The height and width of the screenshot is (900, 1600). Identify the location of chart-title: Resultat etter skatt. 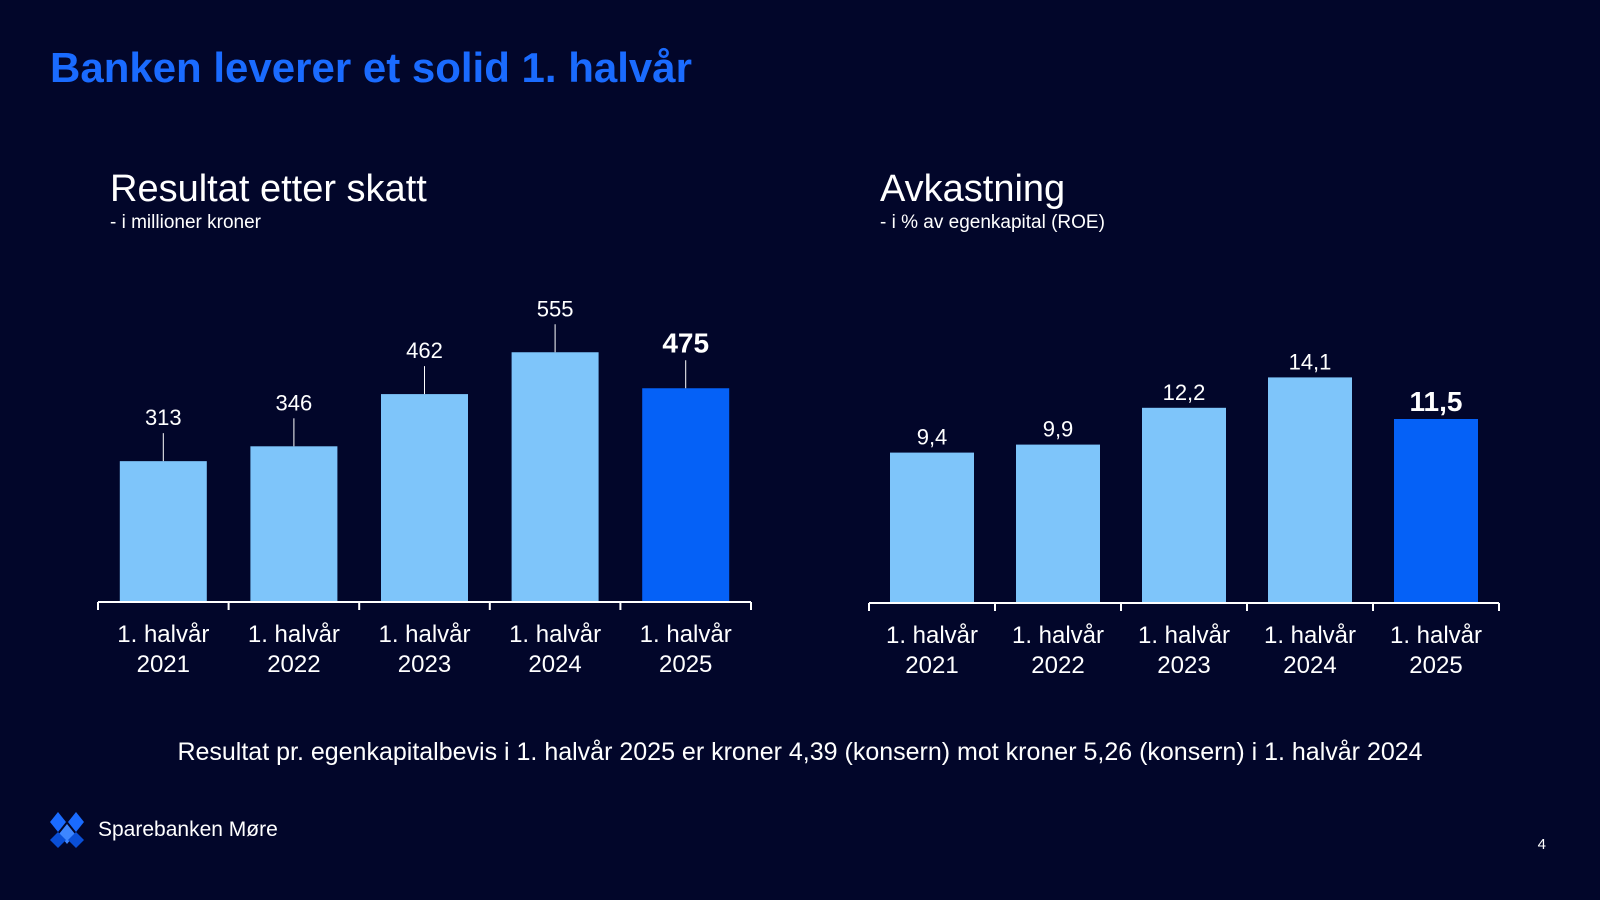
(268, 189).